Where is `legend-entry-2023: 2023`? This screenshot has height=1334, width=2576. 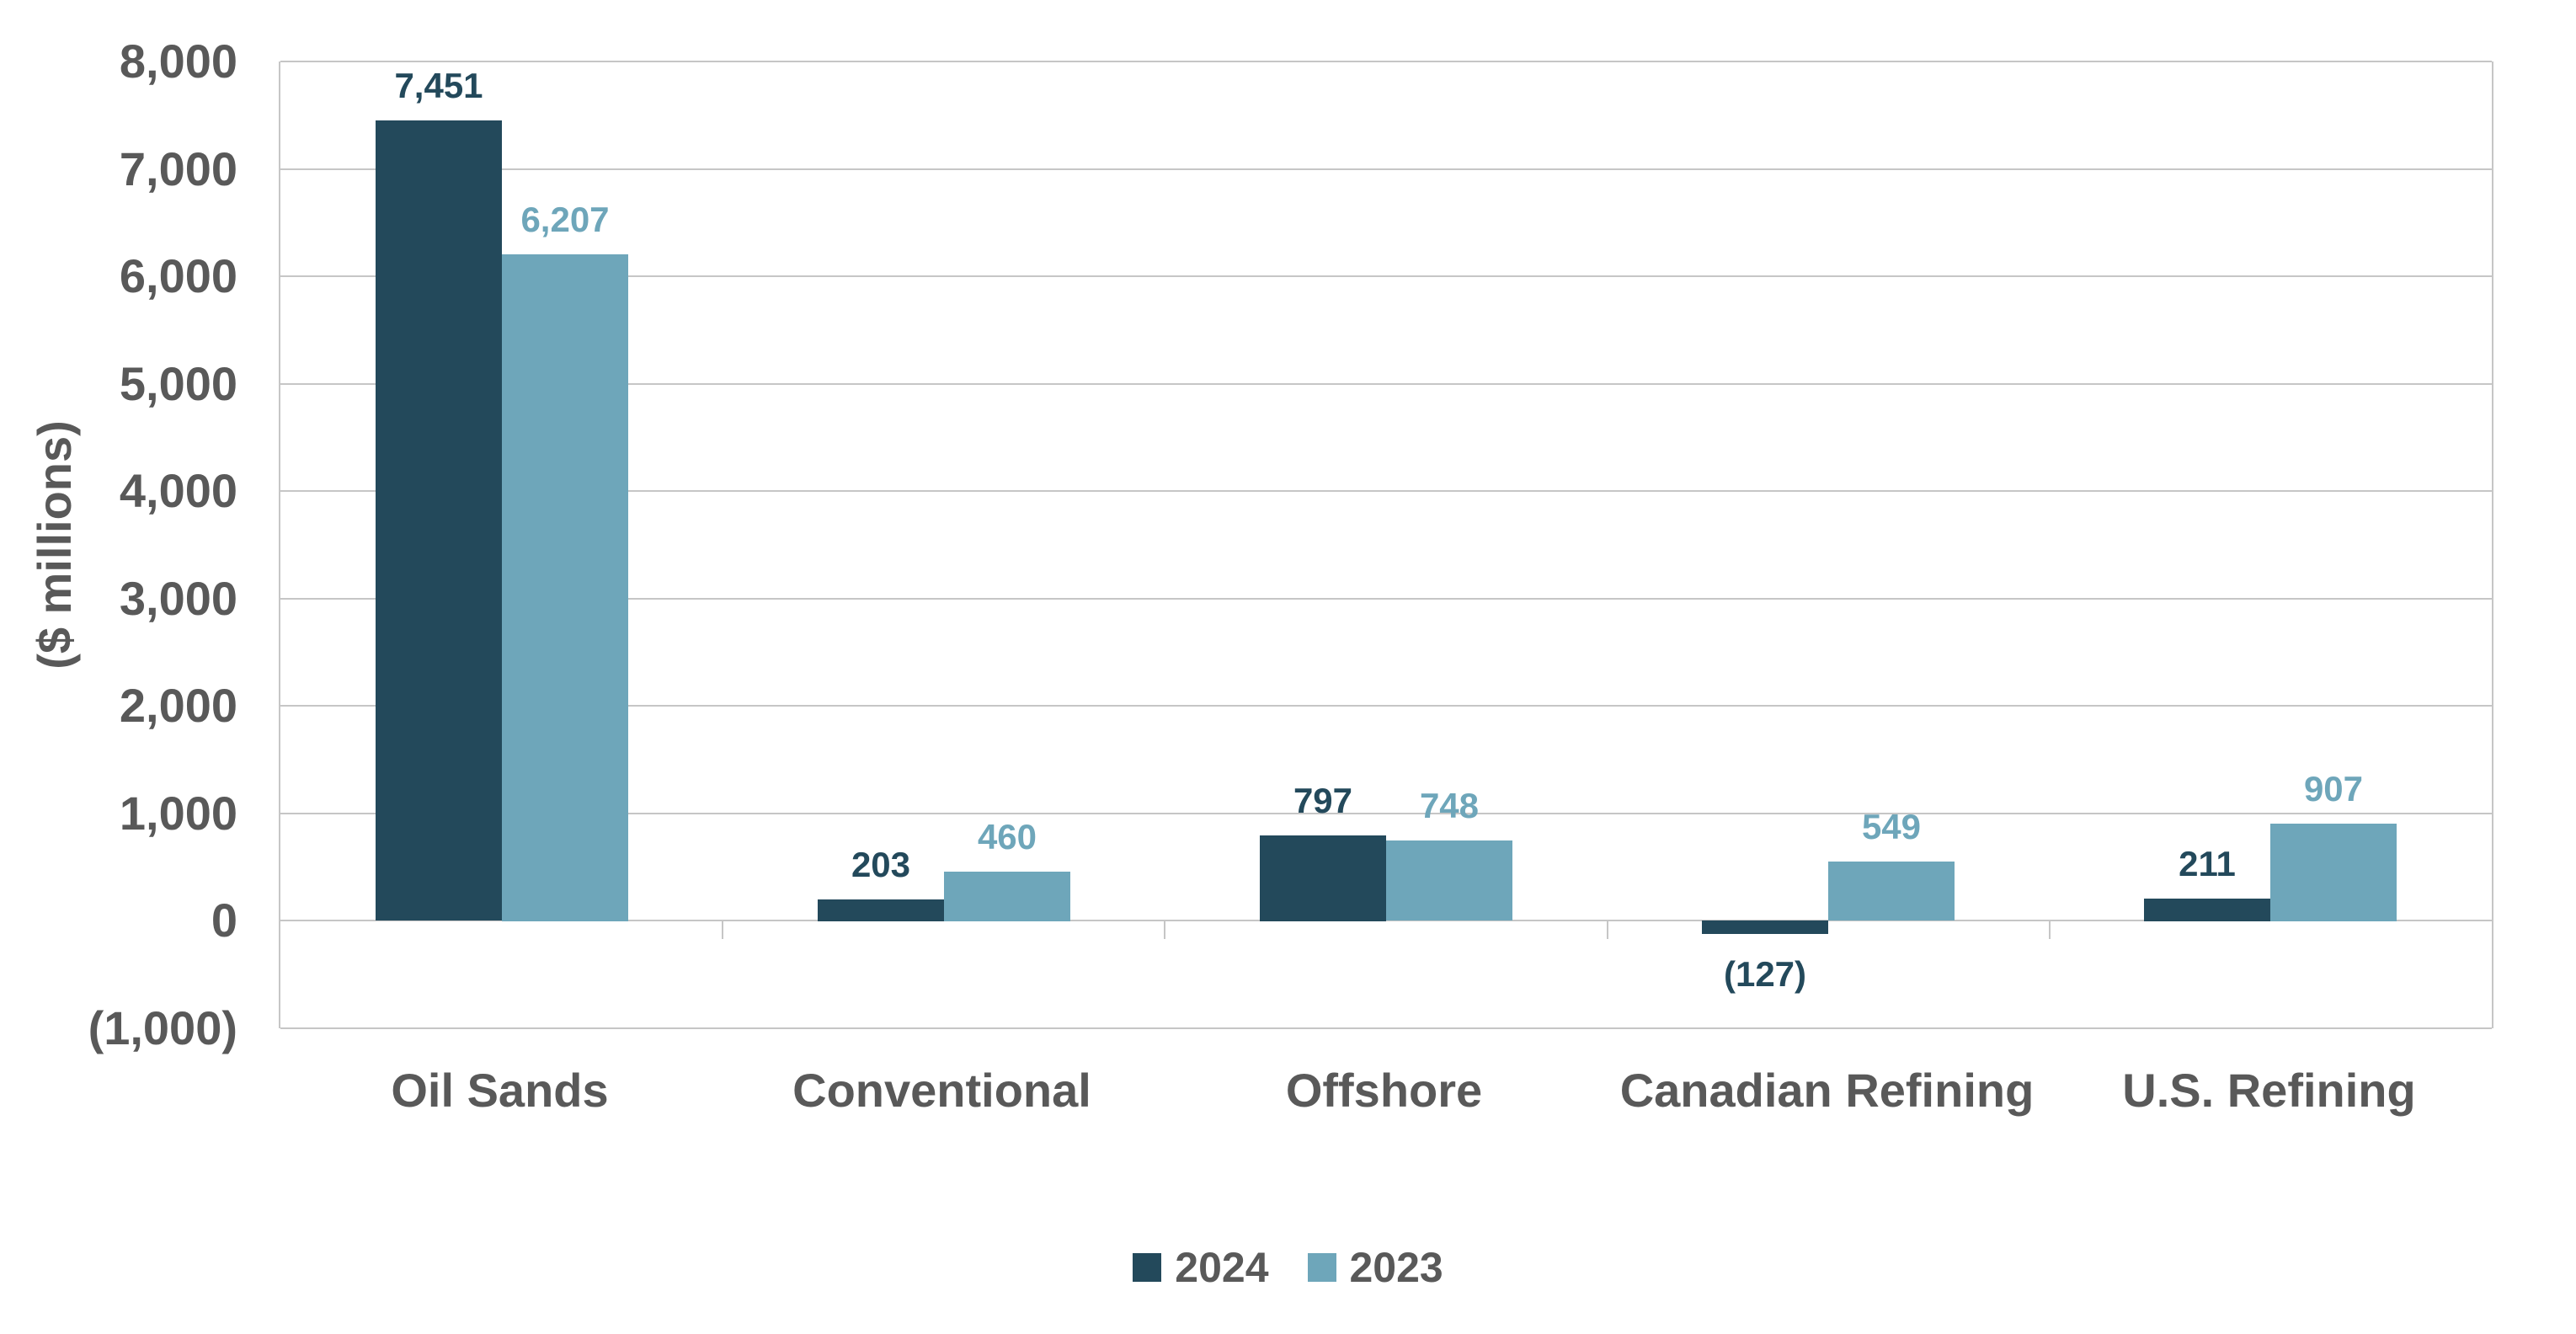 legend-entry-2023: 2023 is located at coordinates (1375, 1267).